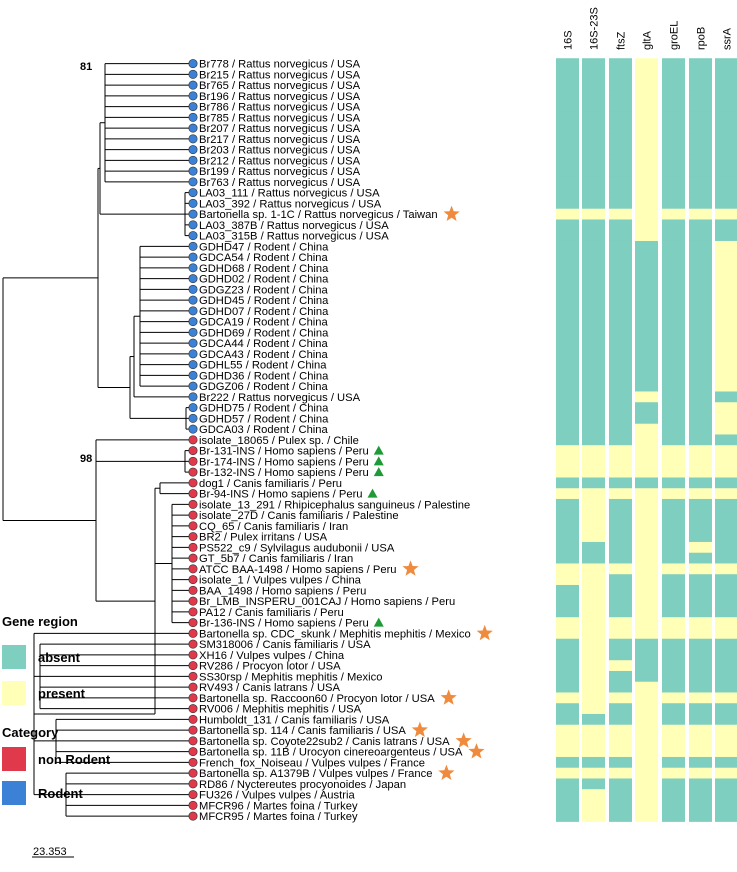 The width and height of the screenshot is (737, 872). I want to click on tip-row: GDCA43 / Rodent / China, so click(258, 355).